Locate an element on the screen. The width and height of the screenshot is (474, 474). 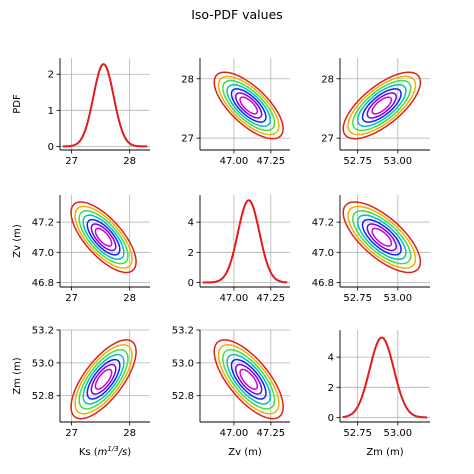
ylabel-row-3: Zm (m) is located at coordinates (17, 375).